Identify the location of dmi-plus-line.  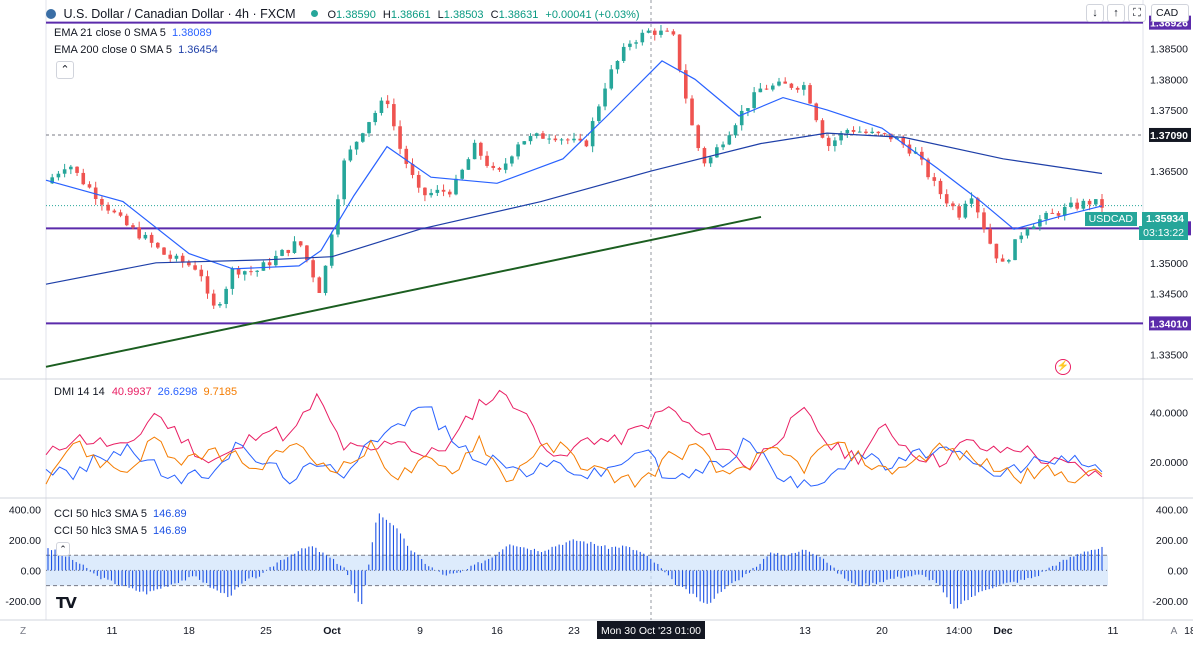
(574, 433).